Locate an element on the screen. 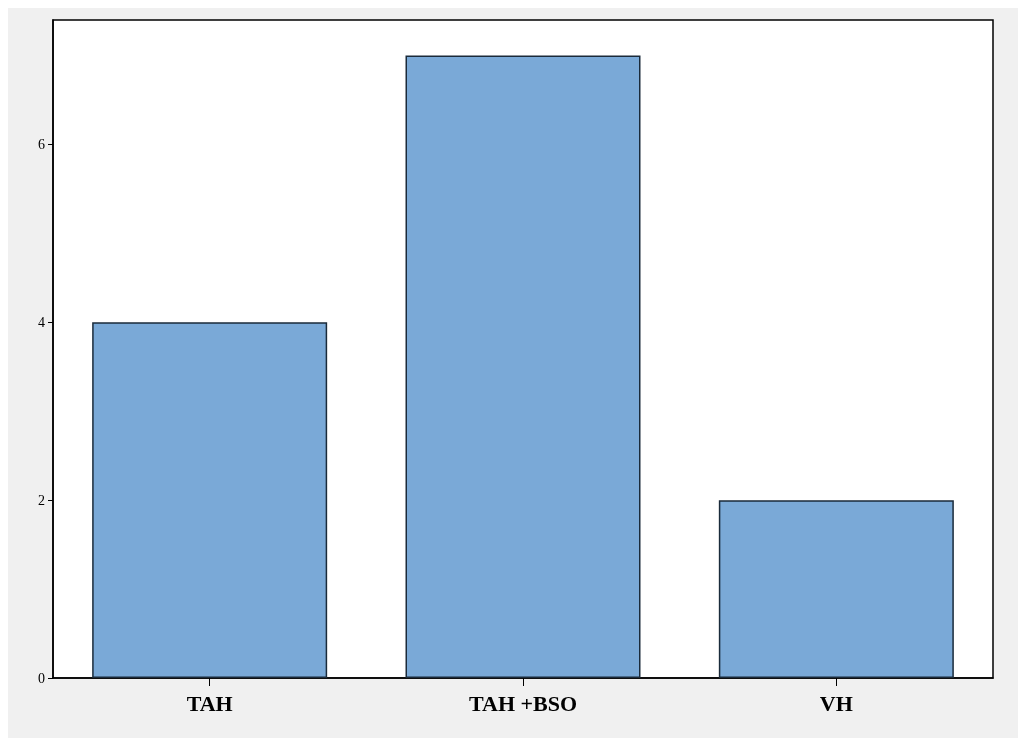 The height and width of the screenshot is (747, 1028). x-tick-label: TAH +BSO is located at coordinates (523, 703).